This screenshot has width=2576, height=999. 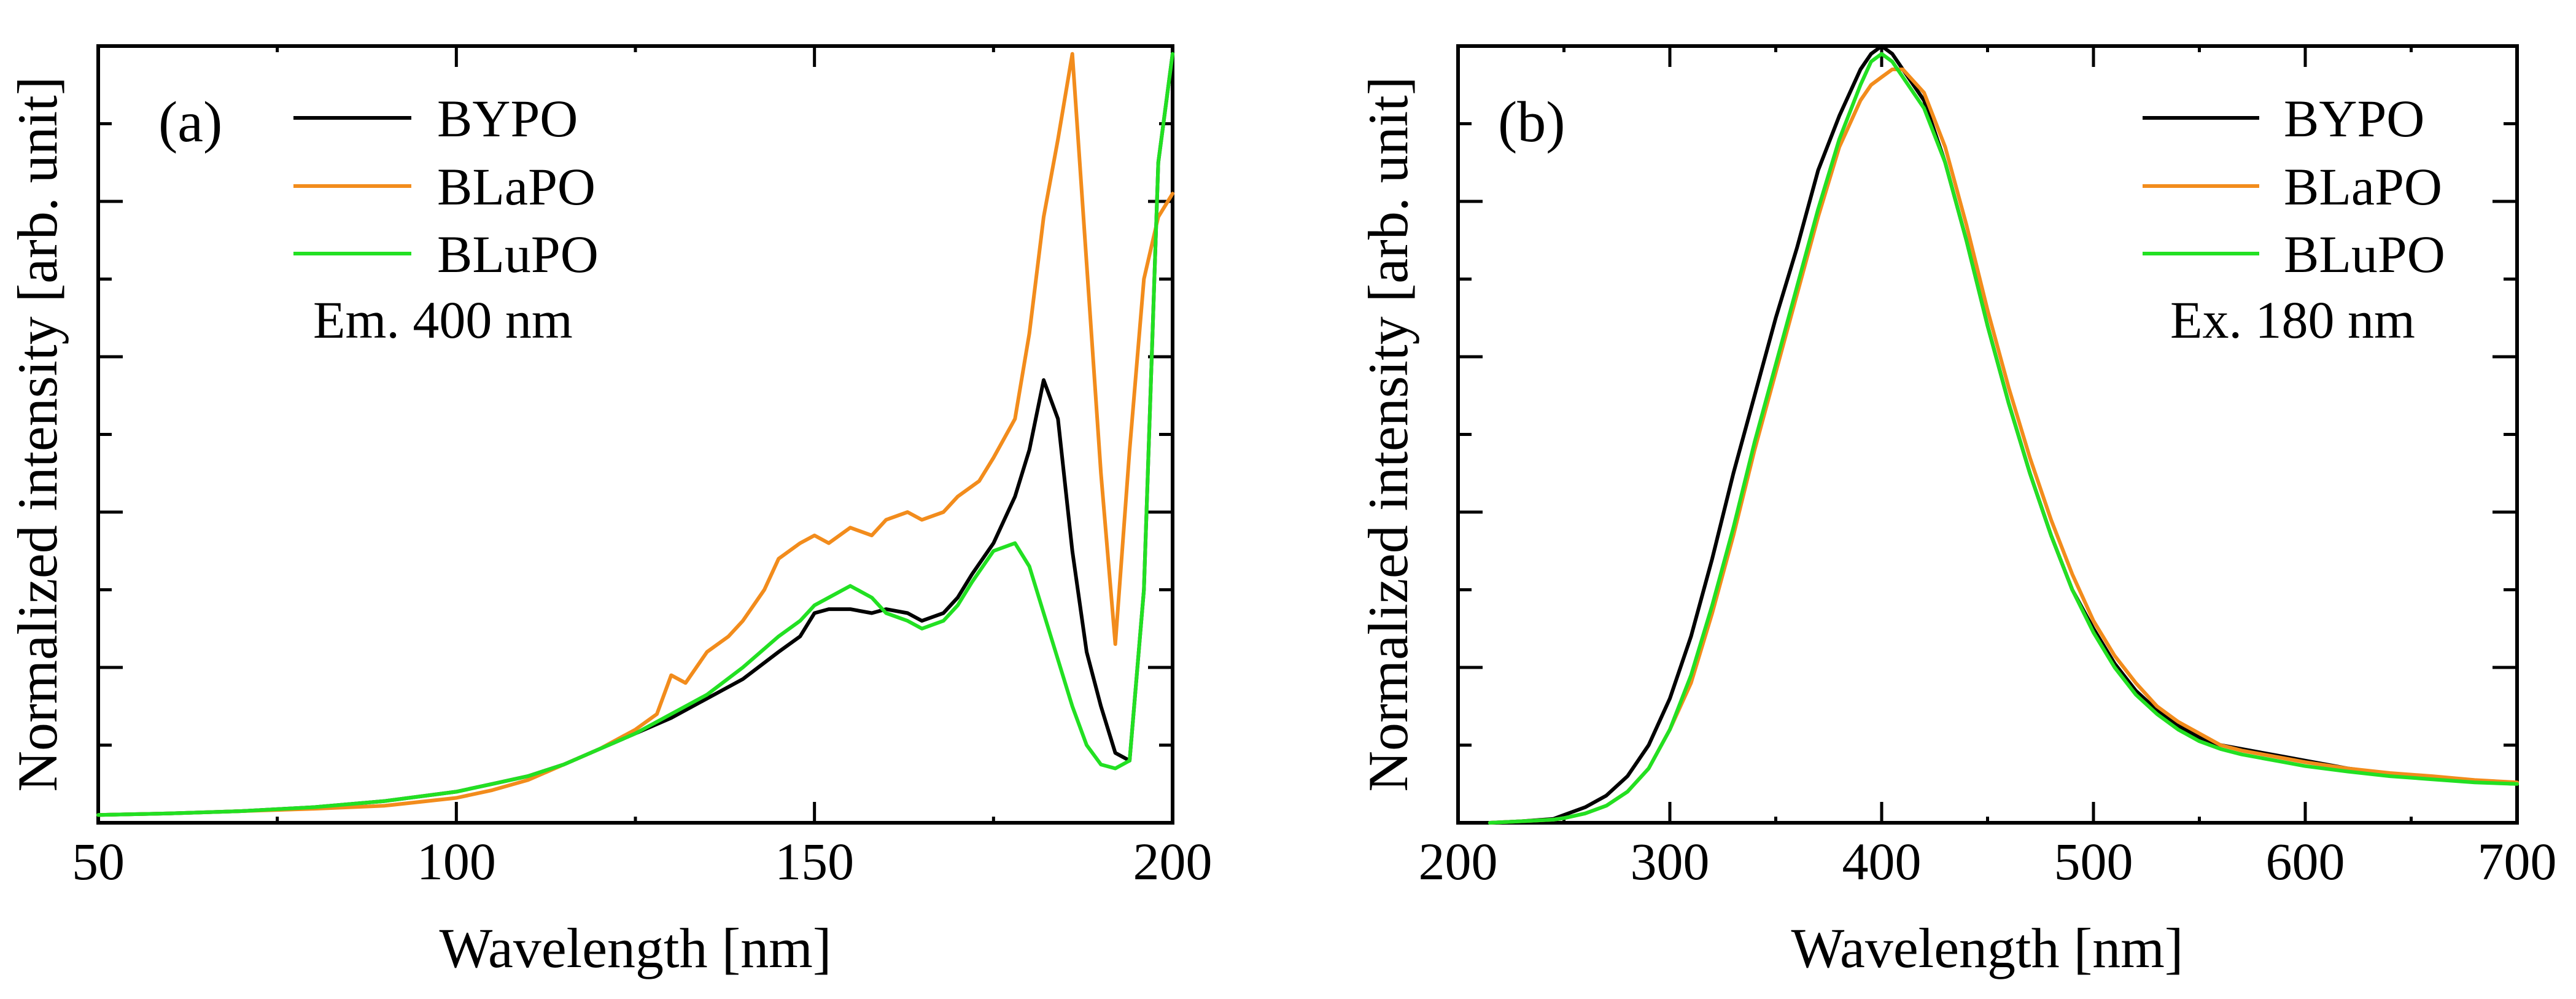 What do you see at coordinates (2292, 320) in the screenshot?
I see `panel-b-annotation: Ex. 180 nm` at bounding box center [2292, 320].